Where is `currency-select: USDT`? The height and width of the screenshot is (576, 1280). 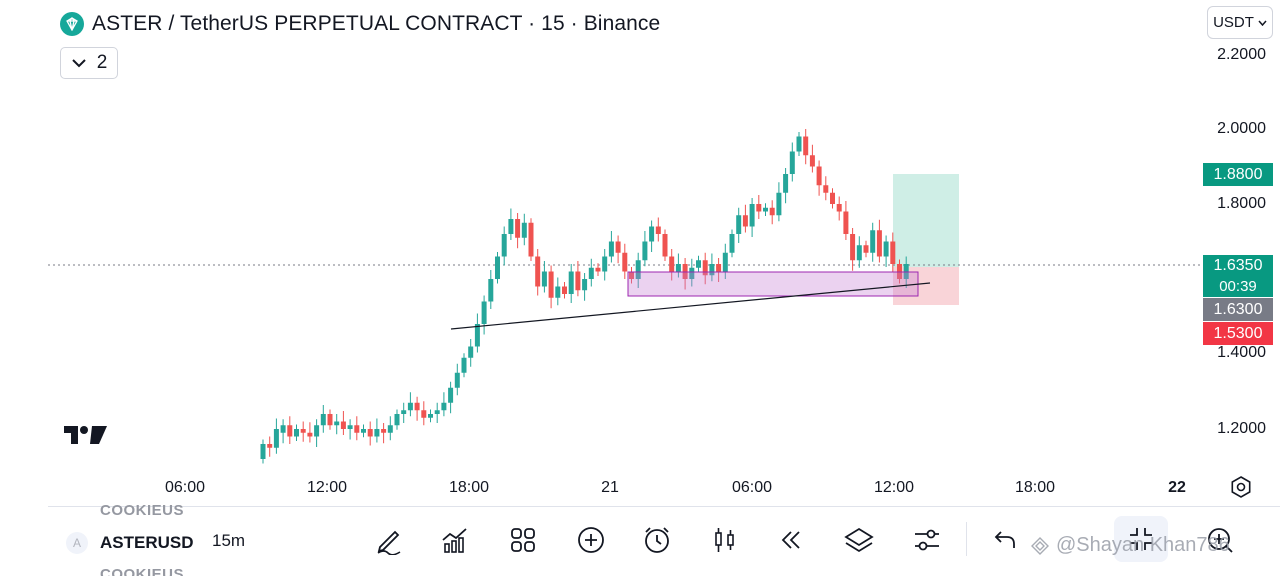 currency-select: USDT is located at coordinates (1240, 22).